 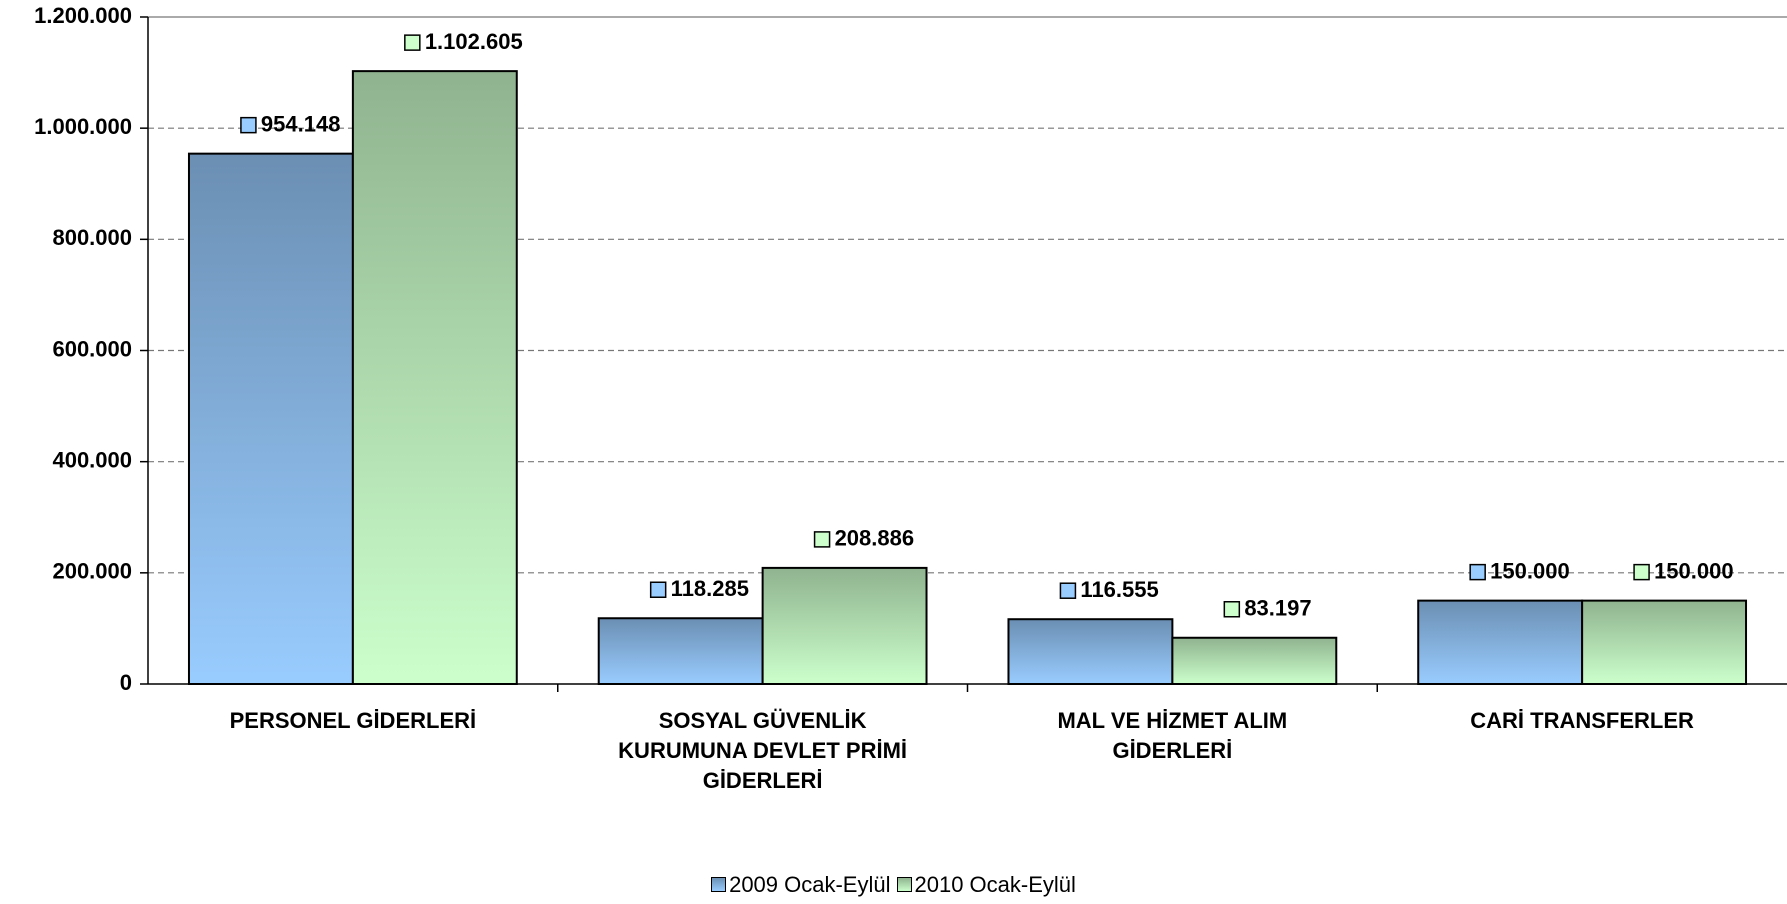 I want to click on data-label: 208.886, so click(x=875, y=538).